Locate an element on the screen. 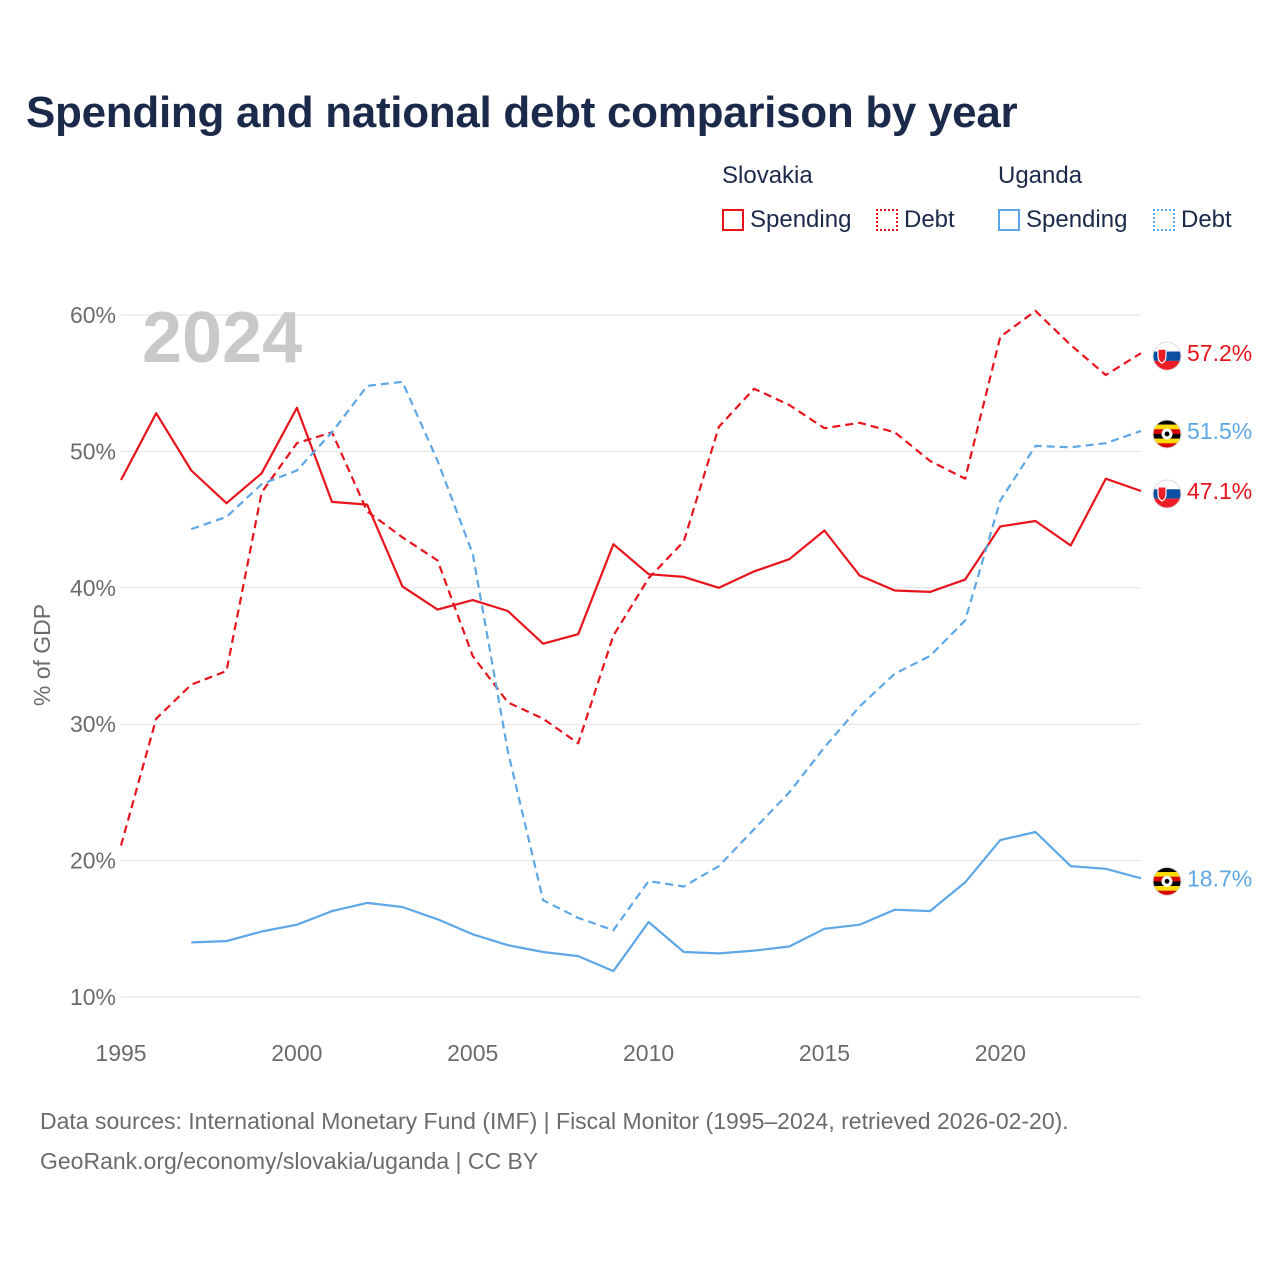 The height and width of the screenshot is (1280, 1280). end-value-label: 18.7% is located at coordinates (1219, 878).